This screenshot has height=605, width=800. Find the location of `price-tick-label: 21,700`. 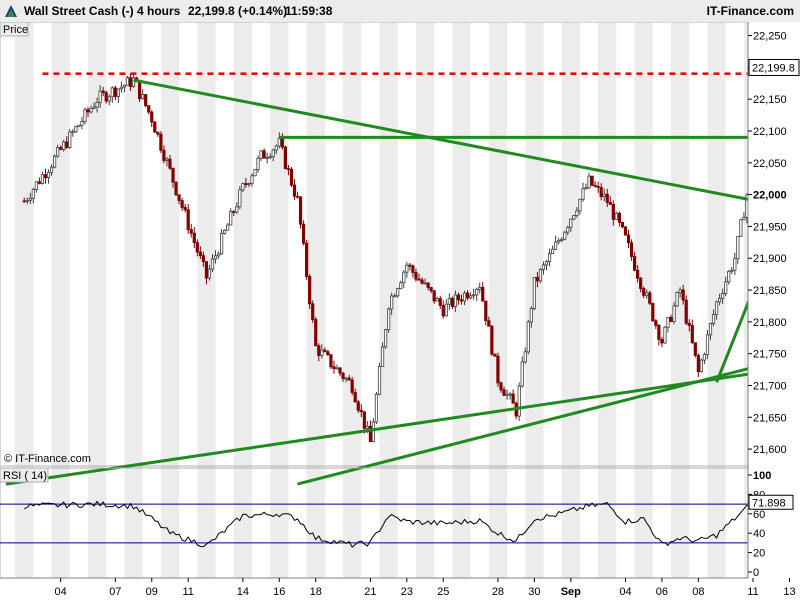

price-tick-label: 21,700 is located at coordinates (770, 386).